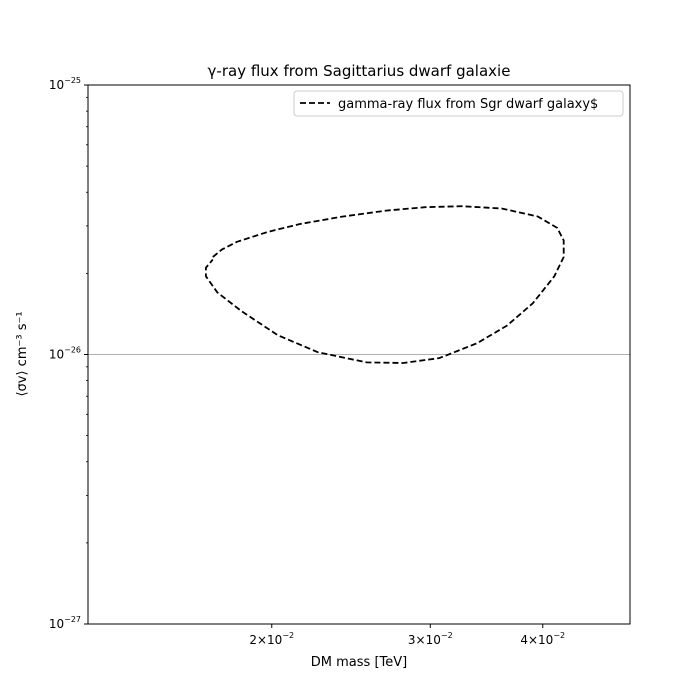  Describe the element at coordinates (22, 353) in the screenshot. I see `y-axis-label: ⟨σv⟩ cm⁻³ s⁻¹` at that location.